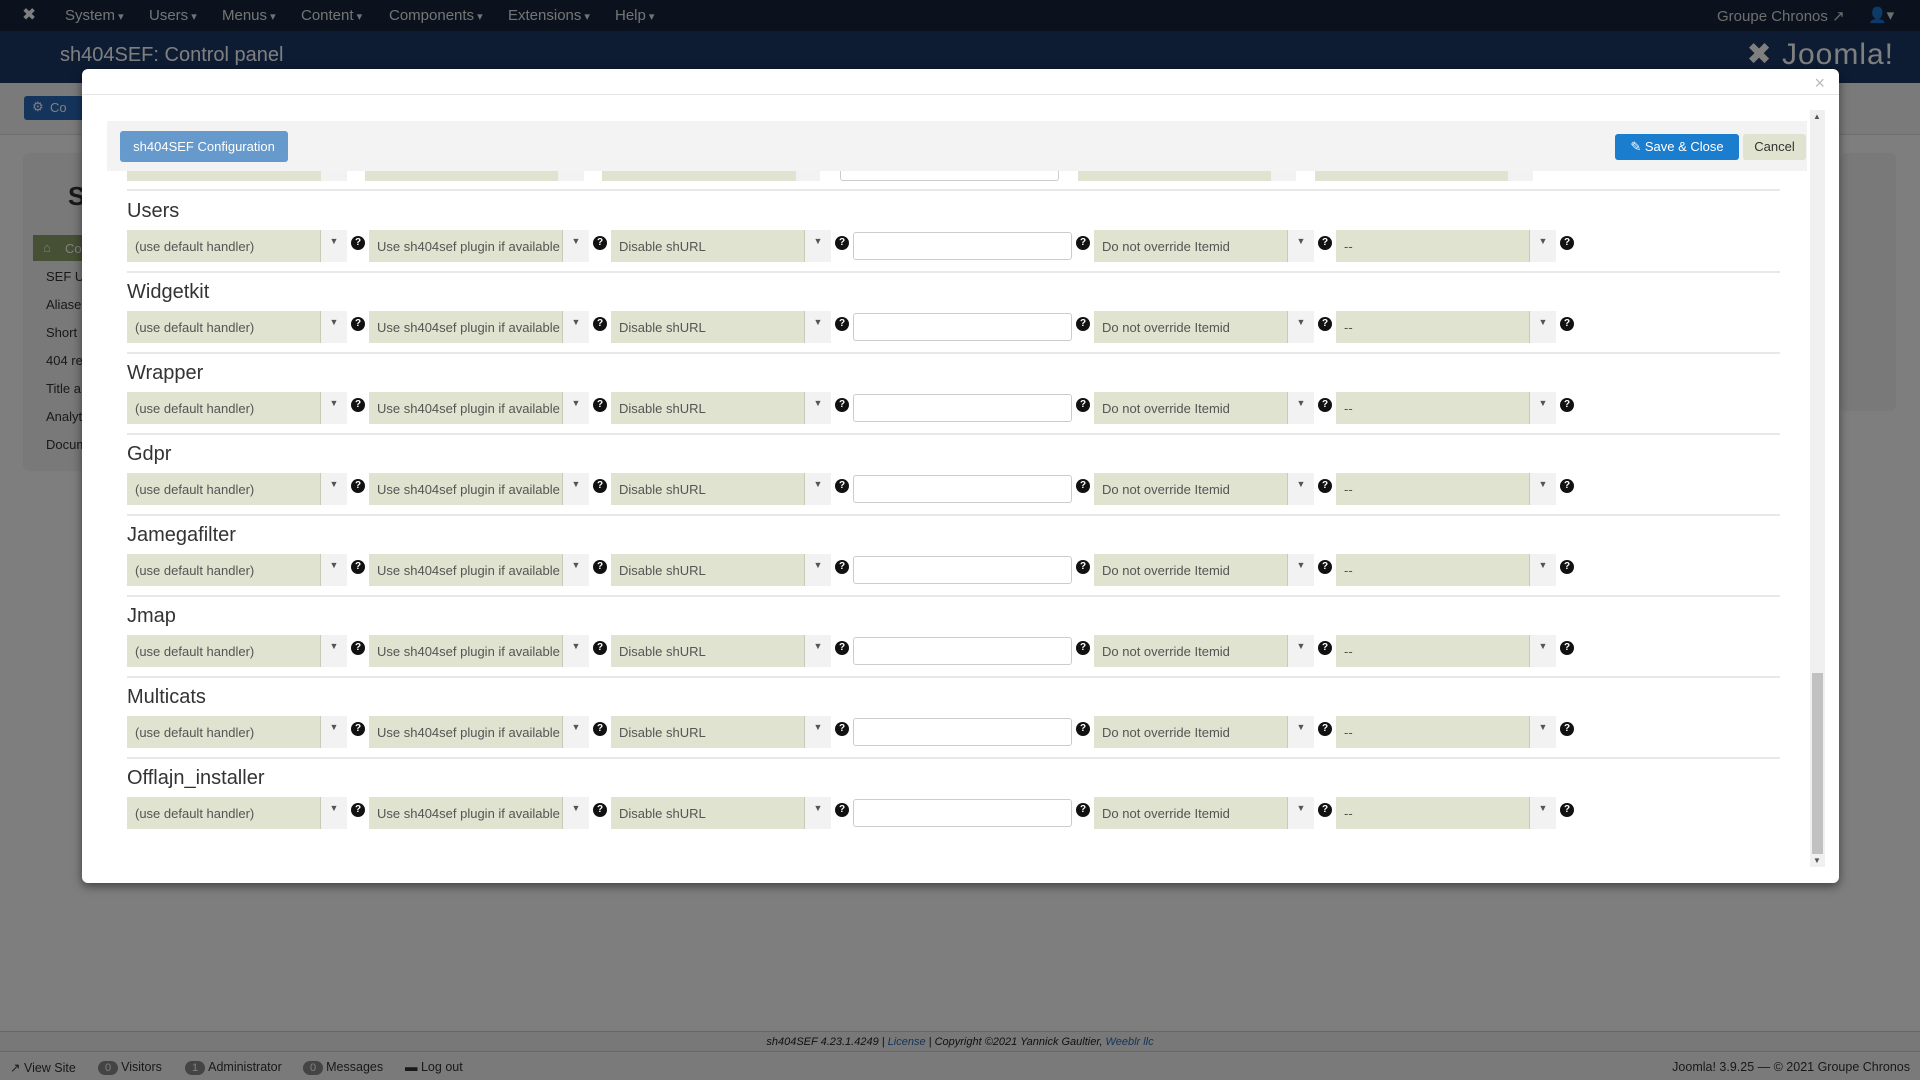 This screenshot has height=1080, width=1920. I want to click on scroll-up-icon: ▲, so click(1817, 116).